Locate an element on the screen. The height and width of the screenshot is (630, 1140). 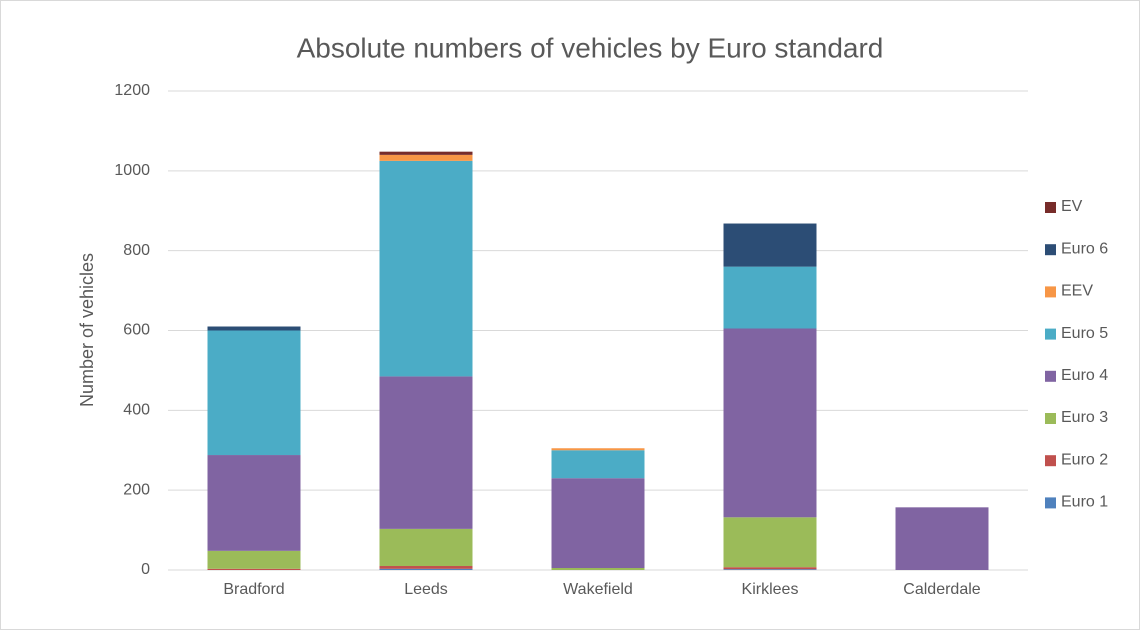
legend-label: EV is located at coordinates (1072, 206).